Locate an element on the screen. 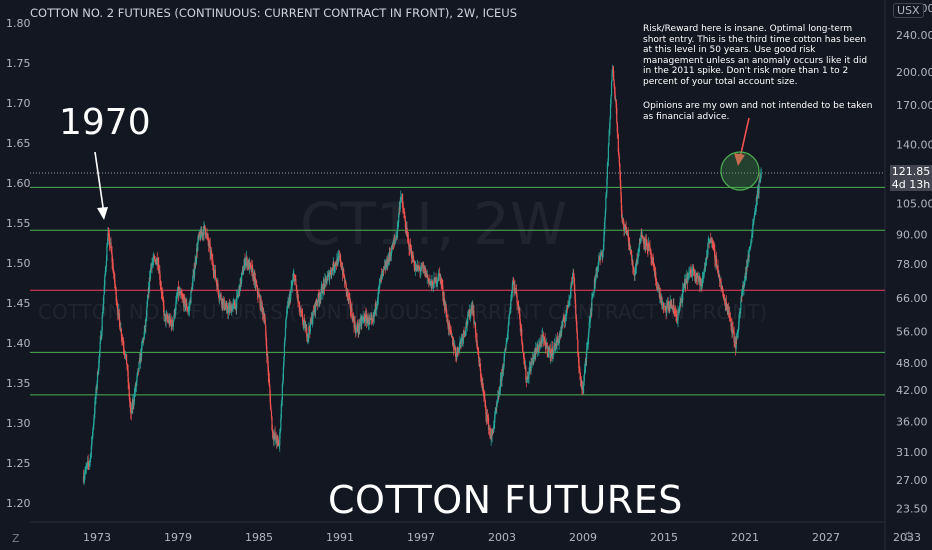 The width and height of the screenshot is (932, 550). currency-button: USX is located at coordinates (908, 10).